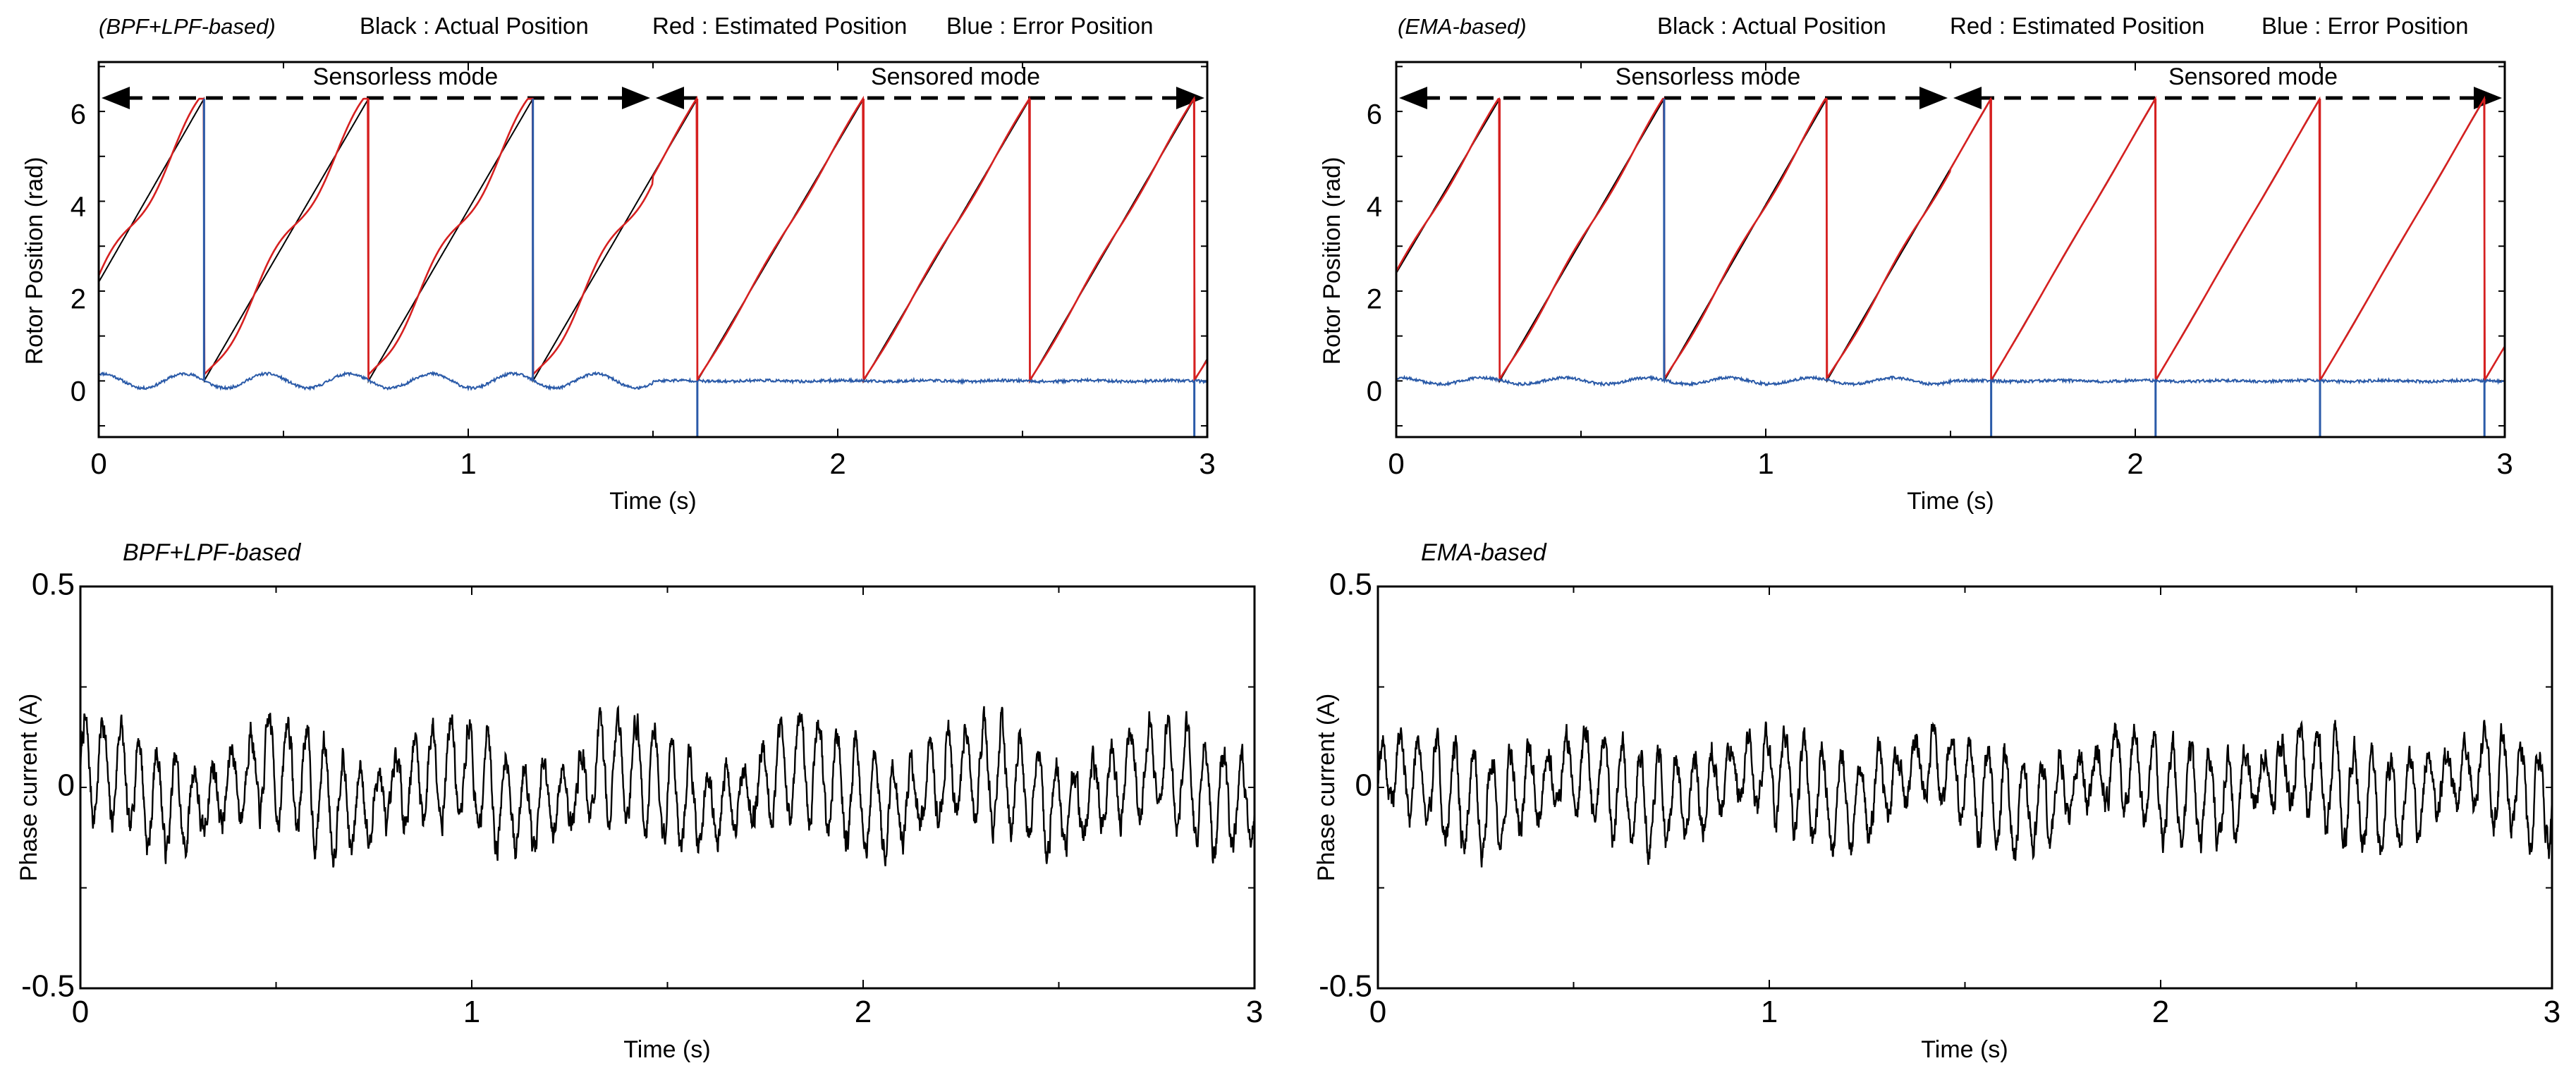  What do you see at coordinates (1484, 552) in the screenshot?
I see `panel-label: EMA-based` at bounding box center [1484, 552].